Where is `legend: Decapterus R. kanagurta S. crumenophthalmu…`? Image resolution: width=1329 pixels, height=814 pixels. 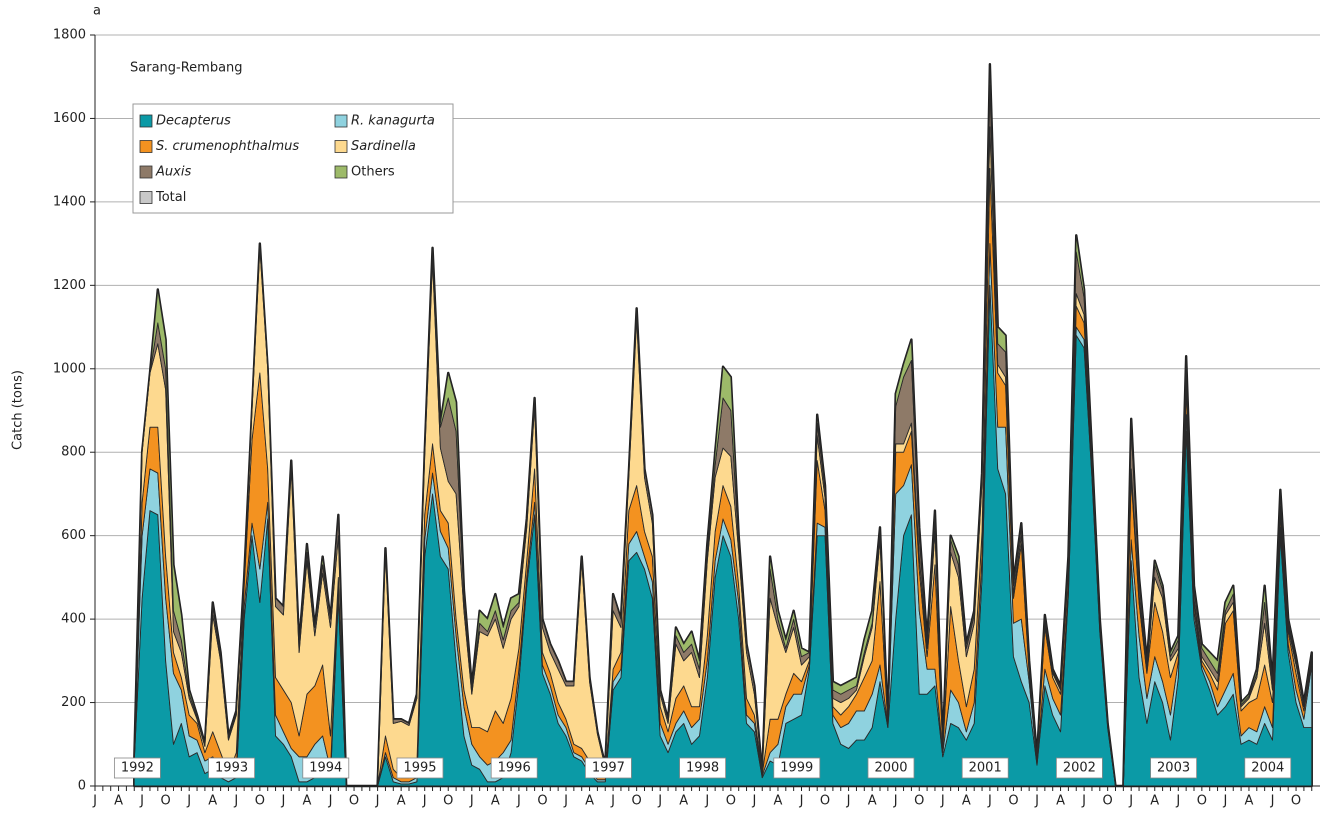 legend: Decapterus R. kanagurta S. crumenophthalmu… is located at coordinates (287, 159).